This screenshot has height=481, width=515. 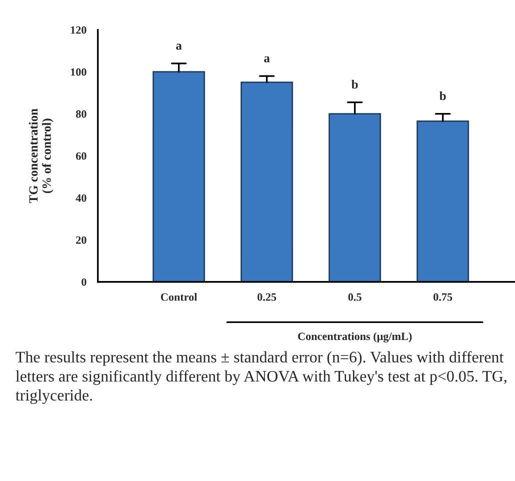 What do you see at coordinates (81, 114) in the screenshot?
I see `y-tick-label: 80` at bounding box center [81, 114].